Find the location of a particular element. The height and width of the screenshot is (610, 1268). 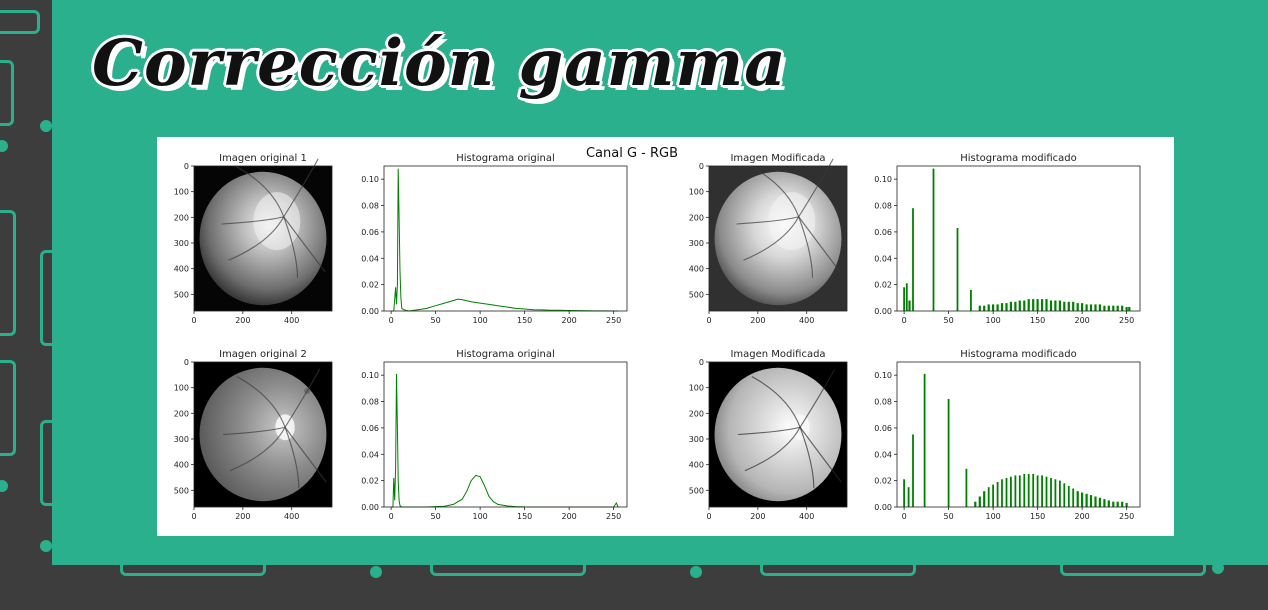

left-frame is located at coordinates (26, 305).